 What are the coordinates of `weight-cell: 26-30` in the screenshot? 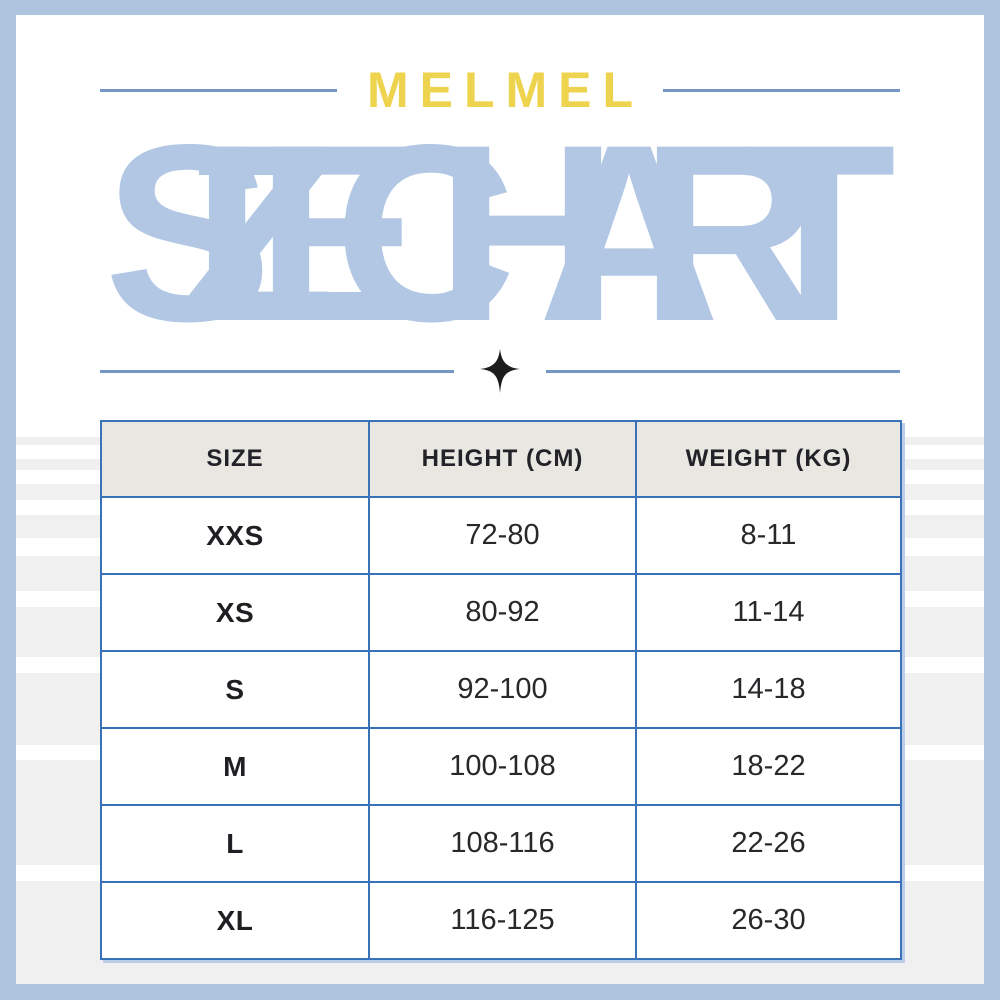 It's located at (768, 920).